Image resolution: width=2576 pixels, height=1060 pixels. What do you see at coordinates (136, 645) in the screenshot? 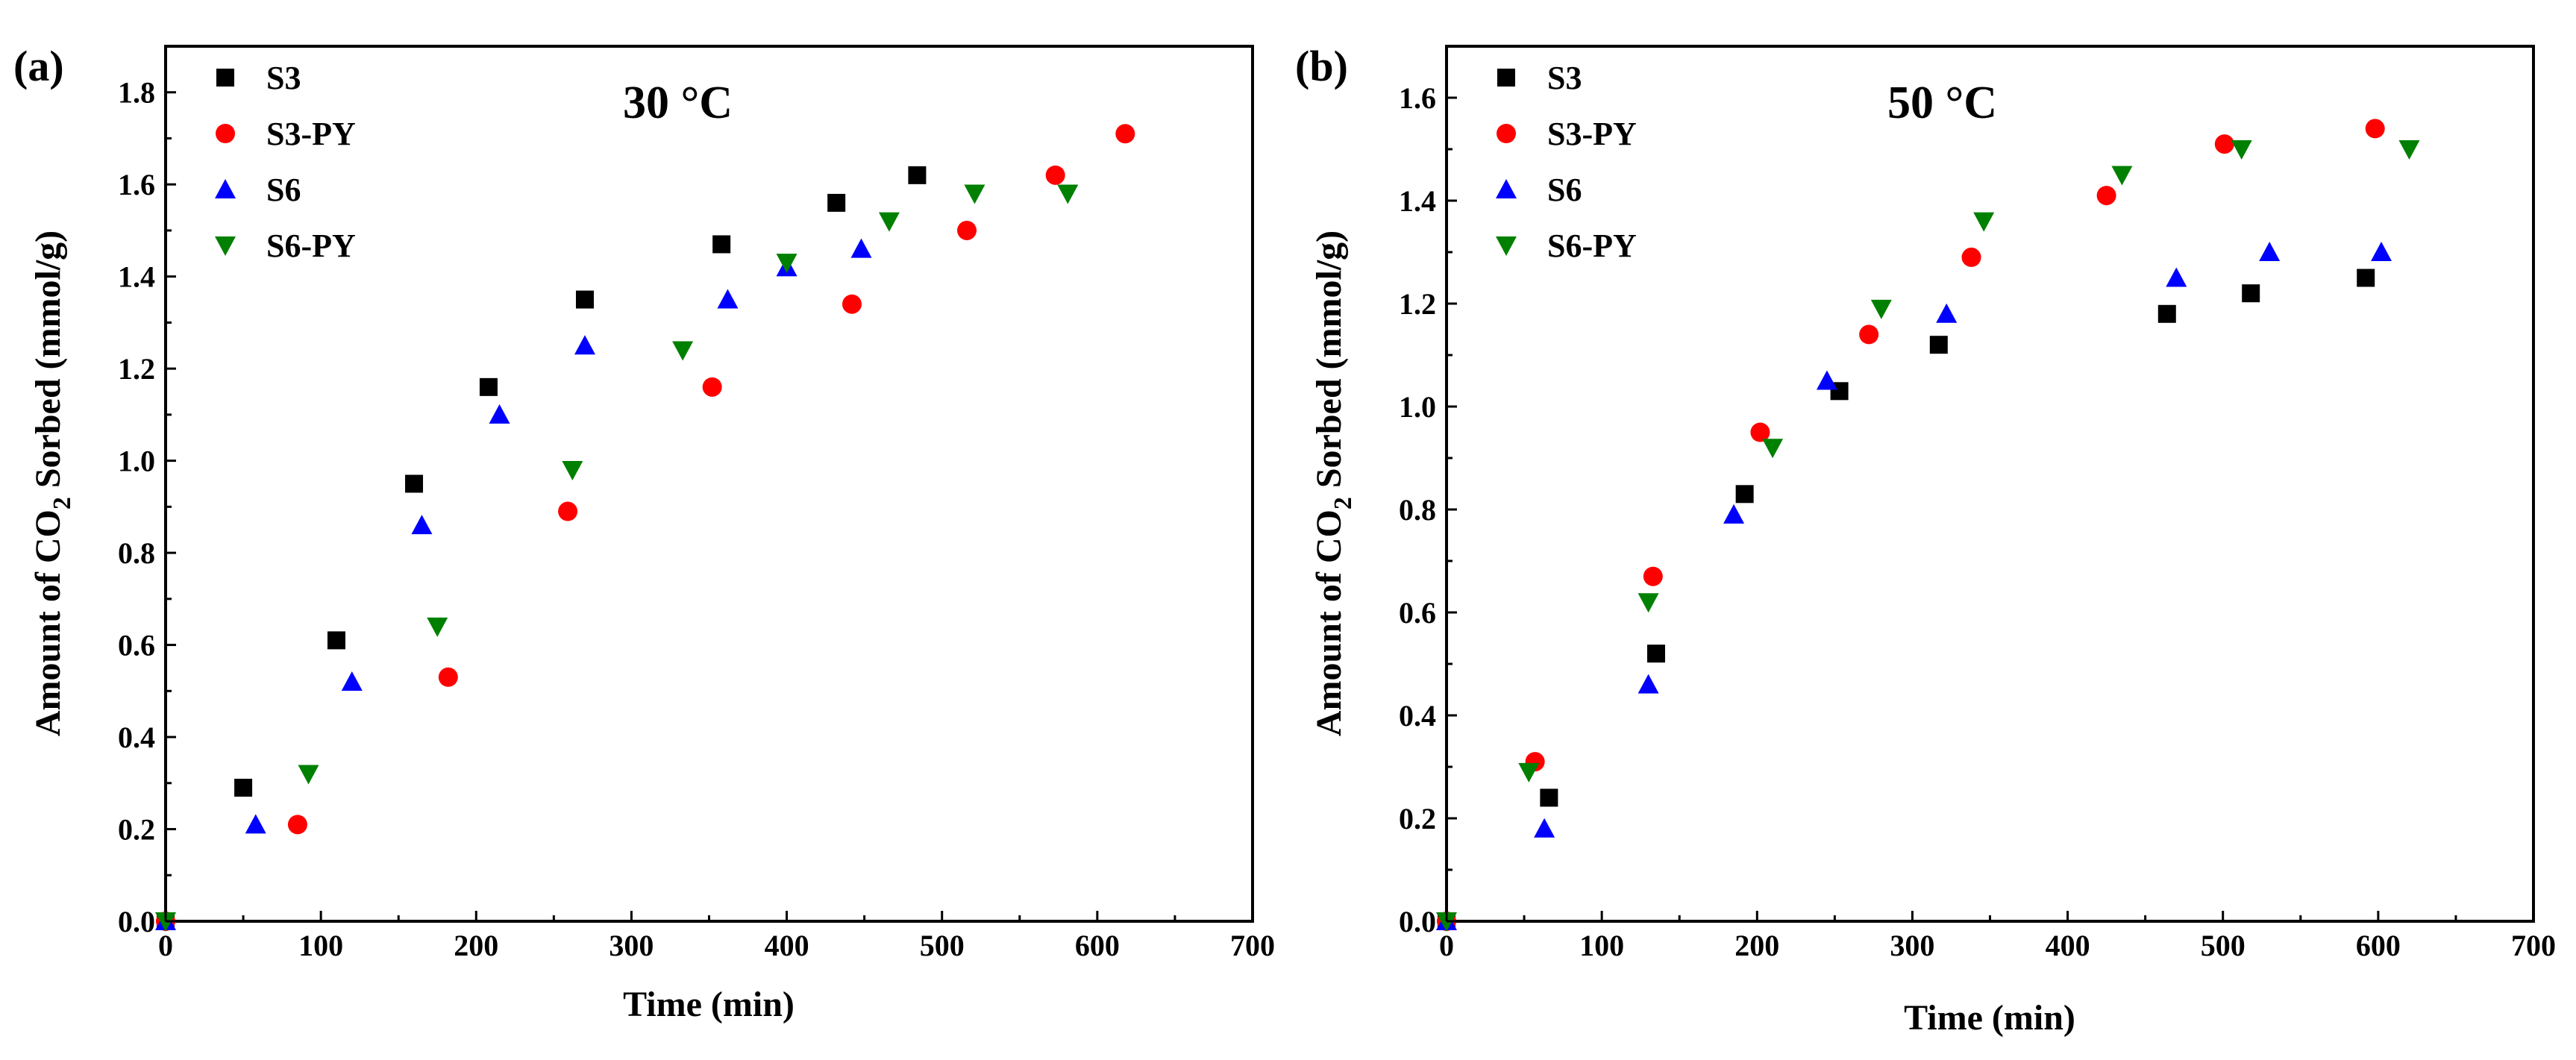
I see `y-tick-label: 0.6` at bounding box center [136, 645].